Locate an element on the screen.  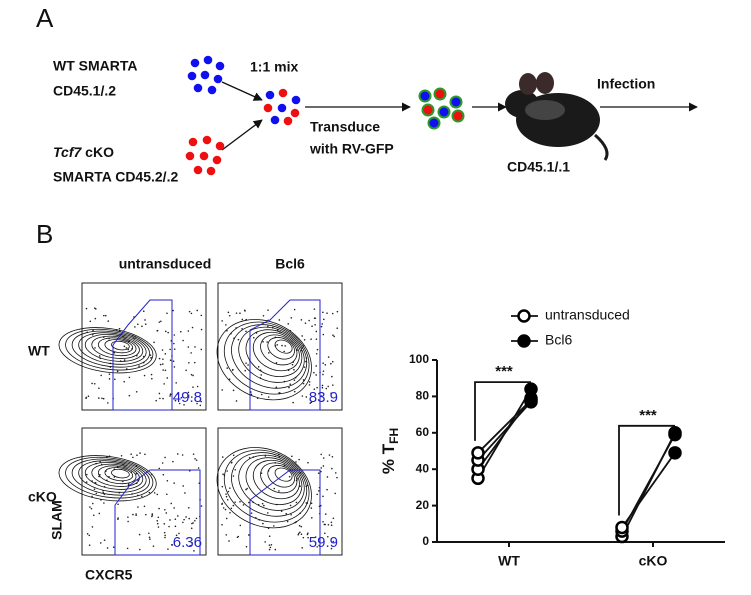
bracket is located at coordinates (646, 470).